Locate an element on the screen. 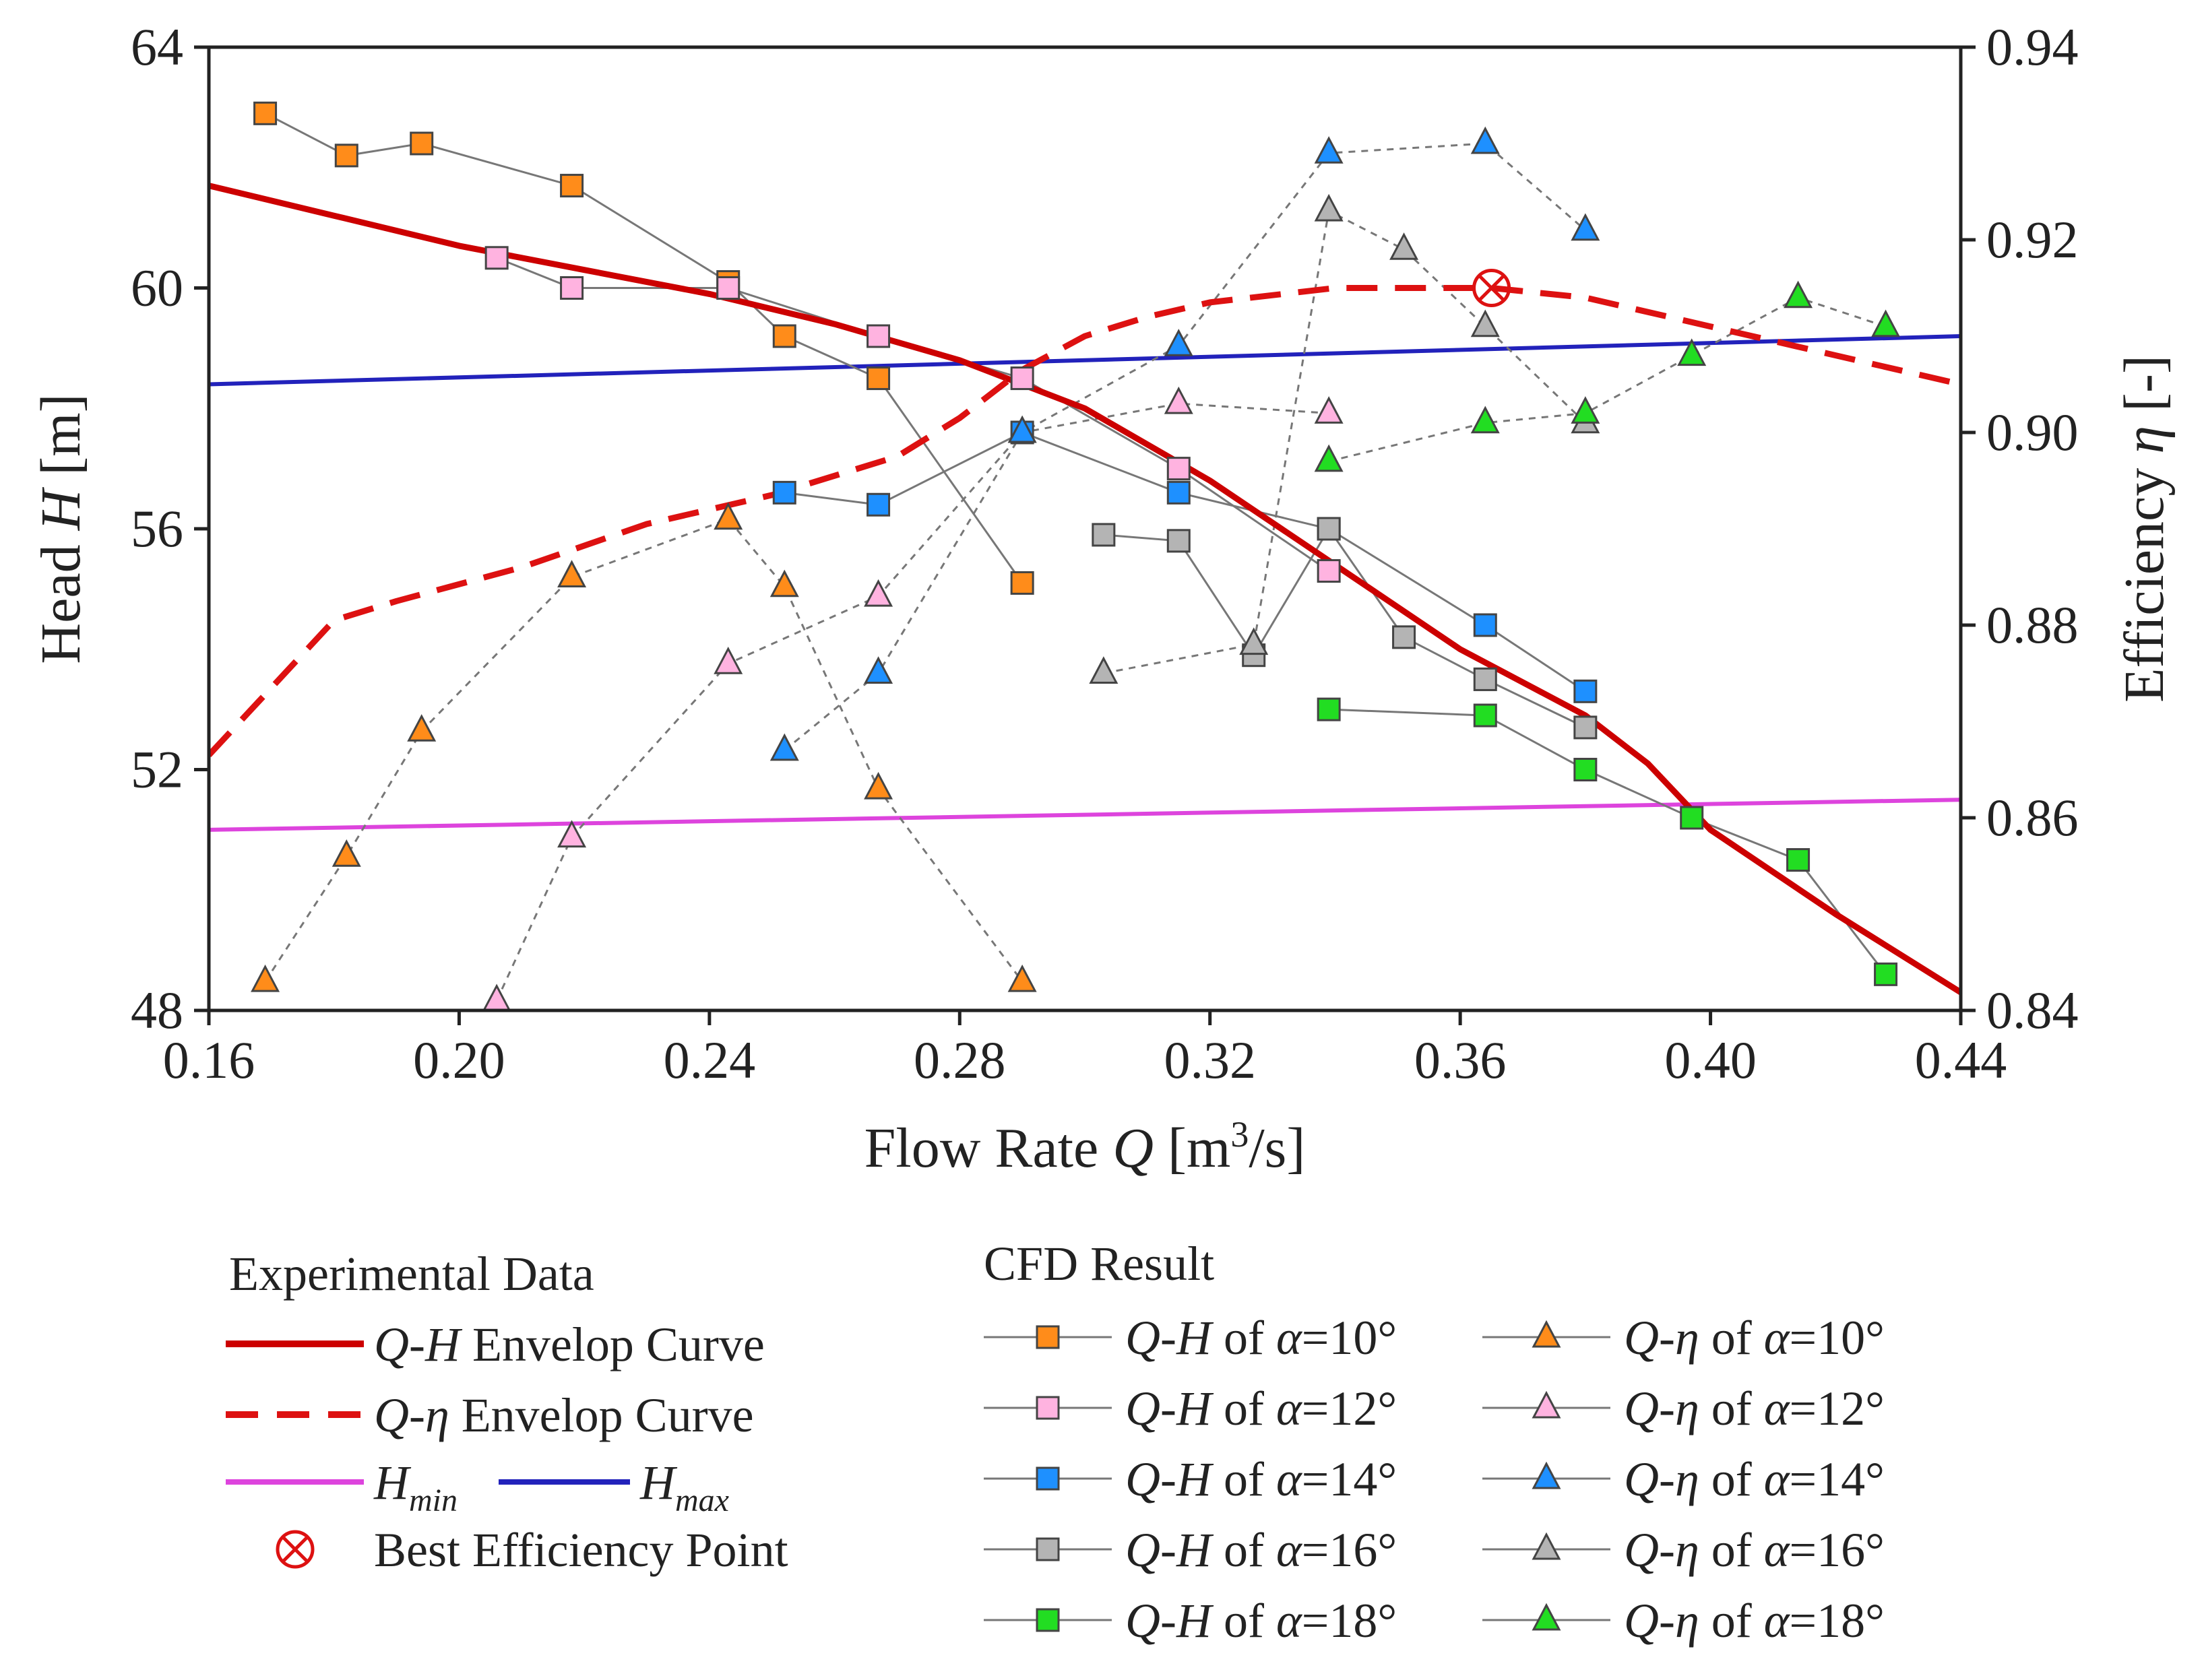 The width and height of the screenshot is (2204, 1680). hmin-line is located at coordinates (1085, 815).